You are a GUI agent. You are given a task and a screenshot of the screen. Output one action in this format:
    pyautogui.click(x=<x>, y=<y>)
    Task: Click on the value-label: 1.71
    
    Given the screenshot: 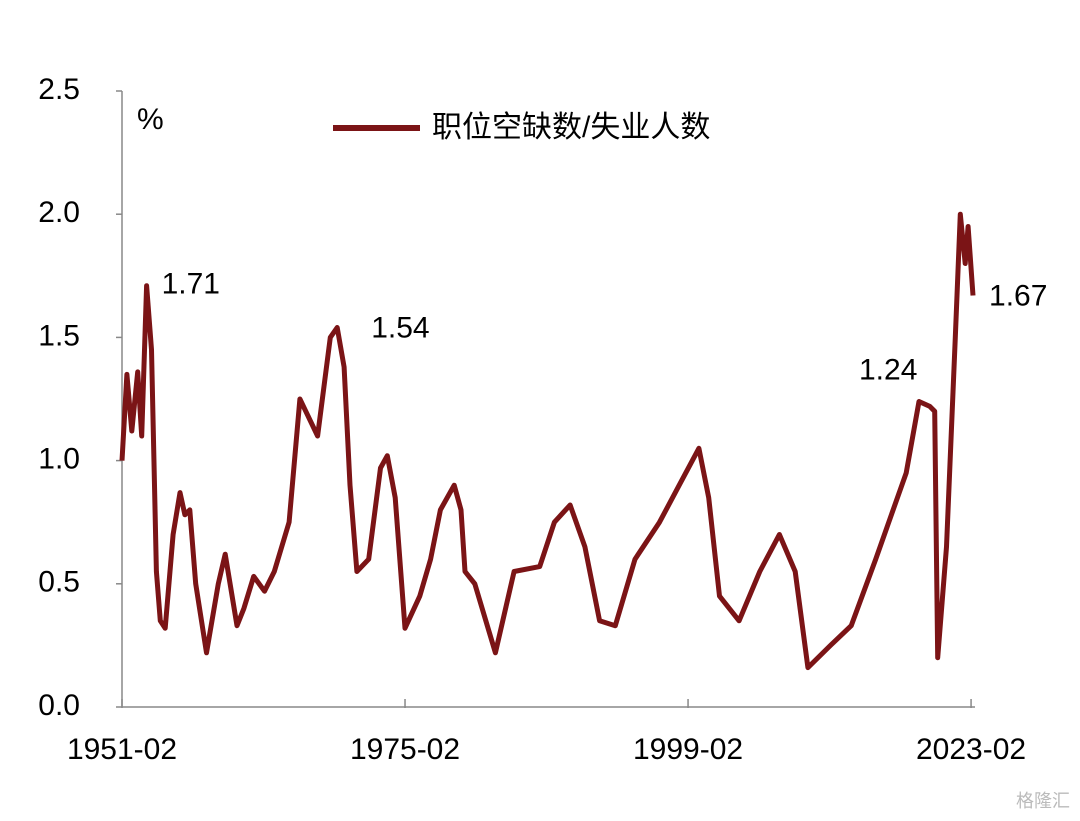 What is the action you would take?
    pyautogui.click(x=191, y=284)
    